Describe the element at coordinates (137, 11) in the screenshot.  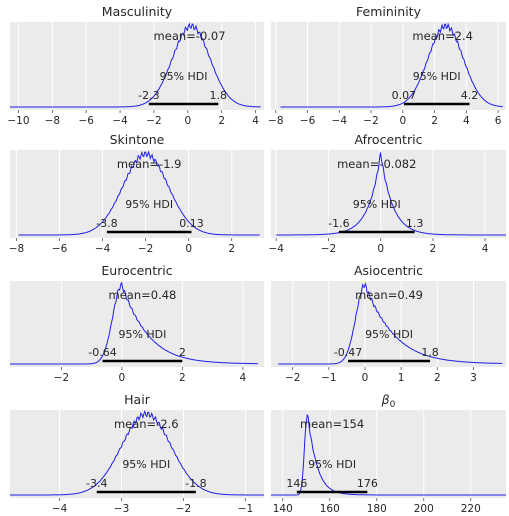
I see `panel-title: Masculinity` at that location.